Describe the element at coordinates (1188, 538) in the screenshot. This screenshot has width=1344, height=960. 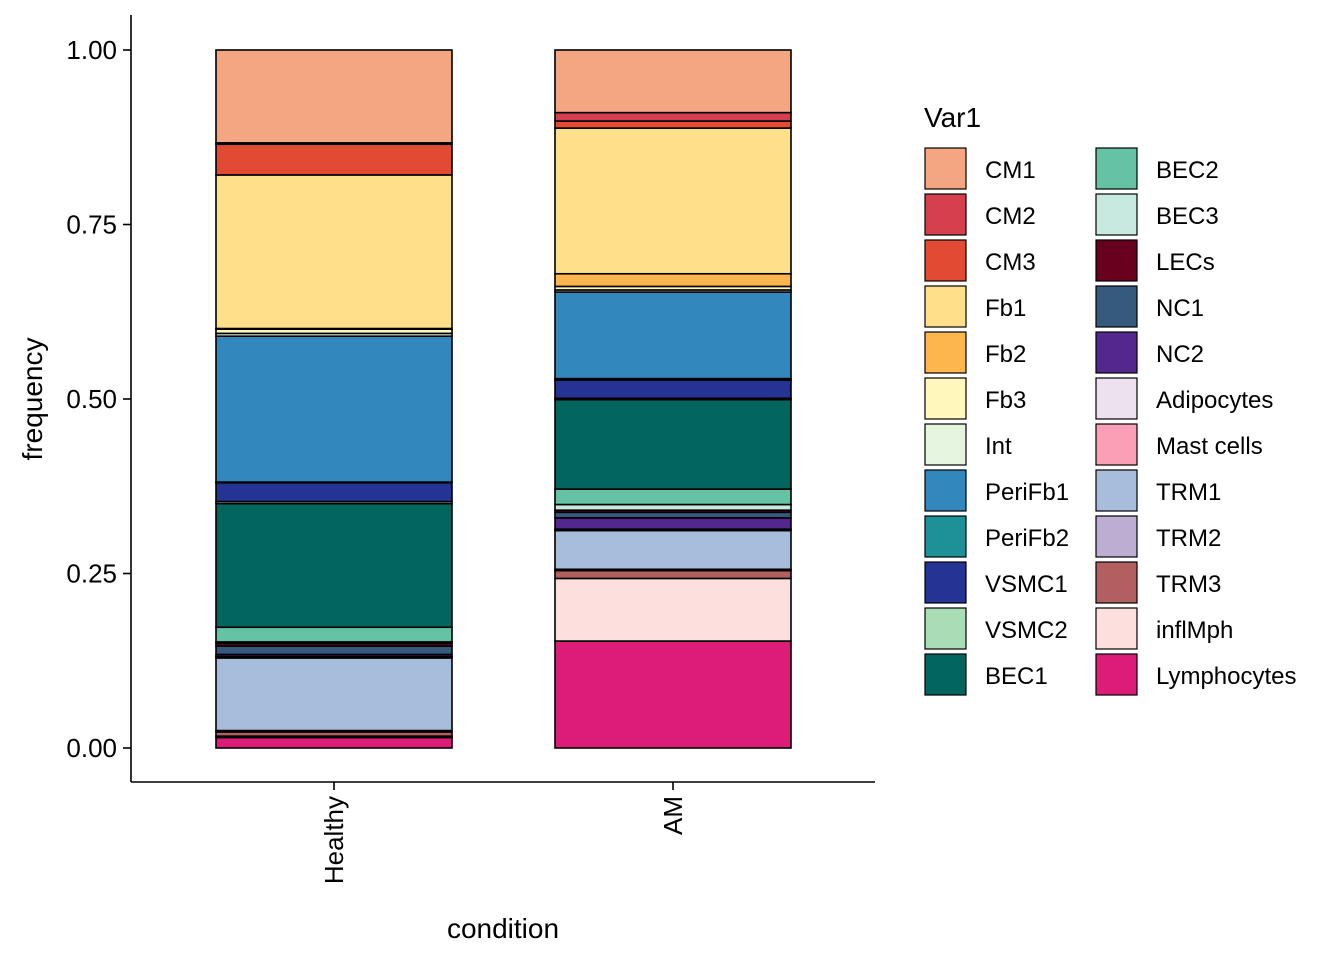
I see `legend-label: TRM2` at that location.